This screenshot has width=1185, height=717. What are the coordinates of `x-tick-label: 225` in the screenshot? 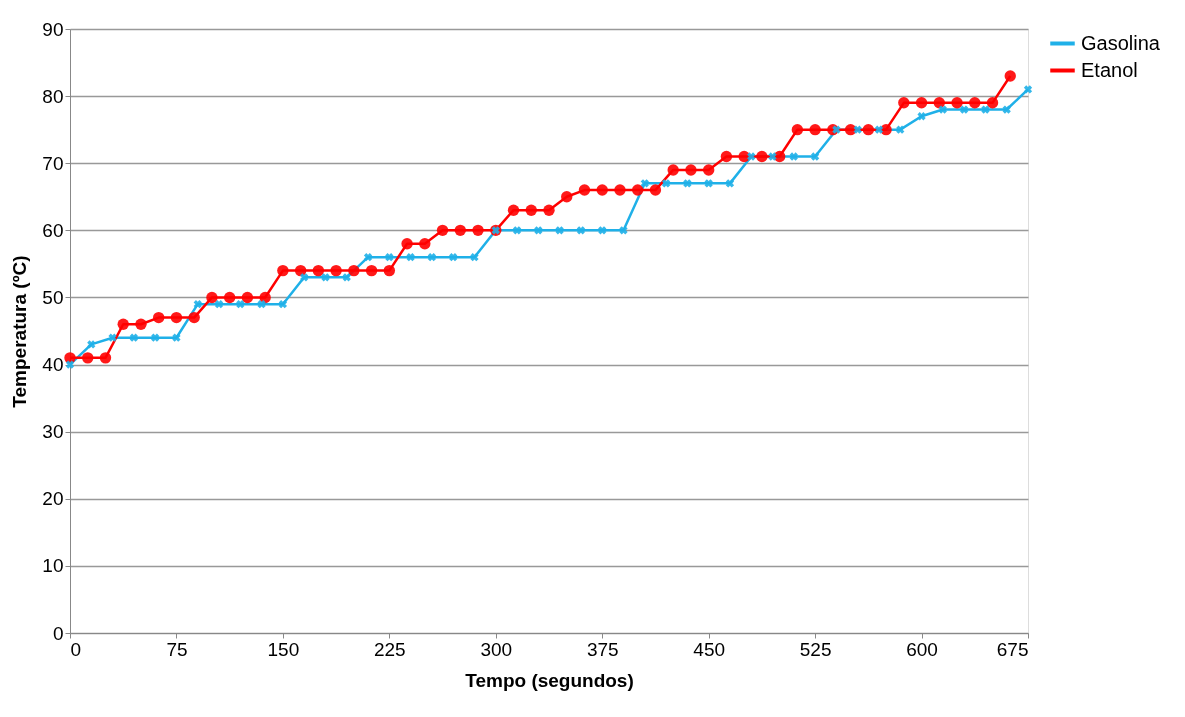 It's located at (389, 649).